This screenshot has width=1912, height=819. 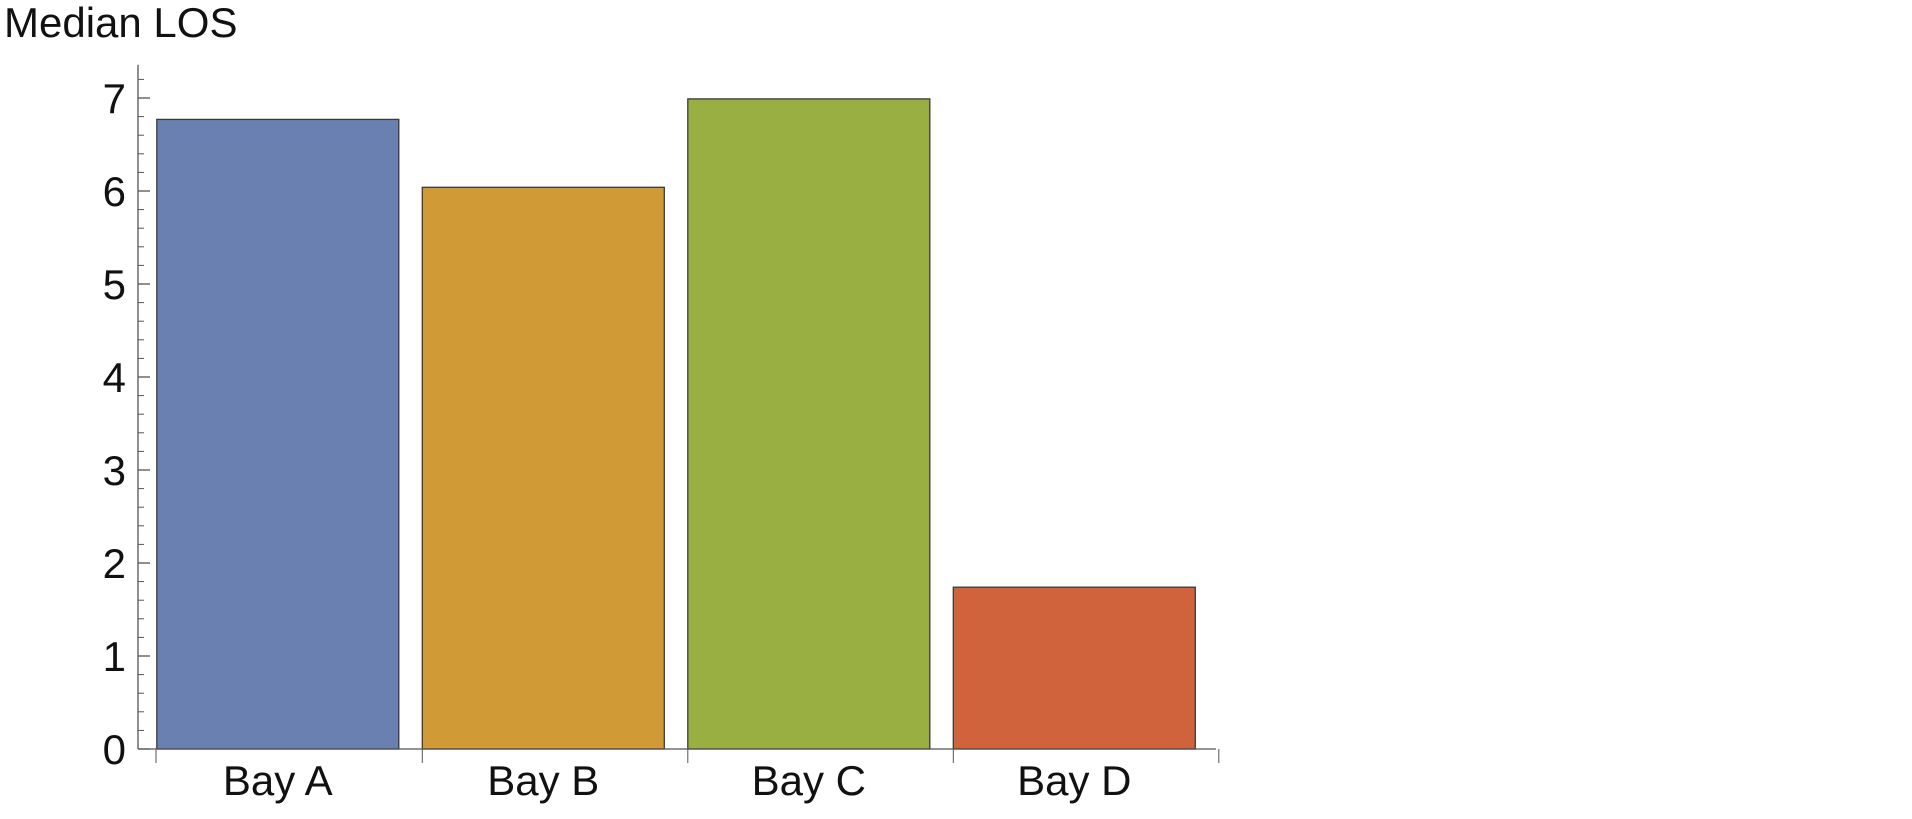 What do you see at coordinates (120, 23) in the screenshot?
I see `y-axis-label: Median LOS` at bounding box center [120, 23].